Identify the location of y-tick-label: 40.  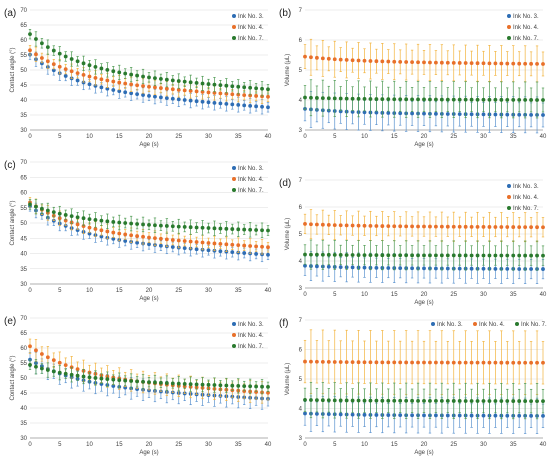
(23, 409).